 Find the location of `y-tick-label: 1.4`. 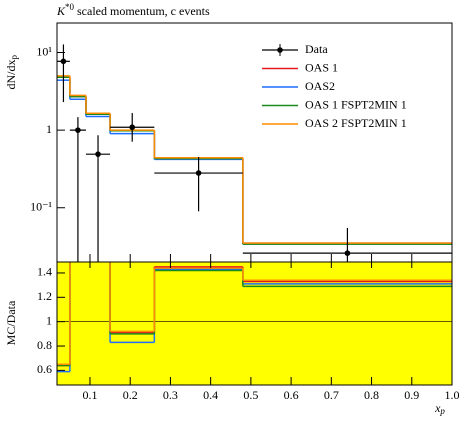

y-tick-label: 1.4 is located at coordinates (44, 272).